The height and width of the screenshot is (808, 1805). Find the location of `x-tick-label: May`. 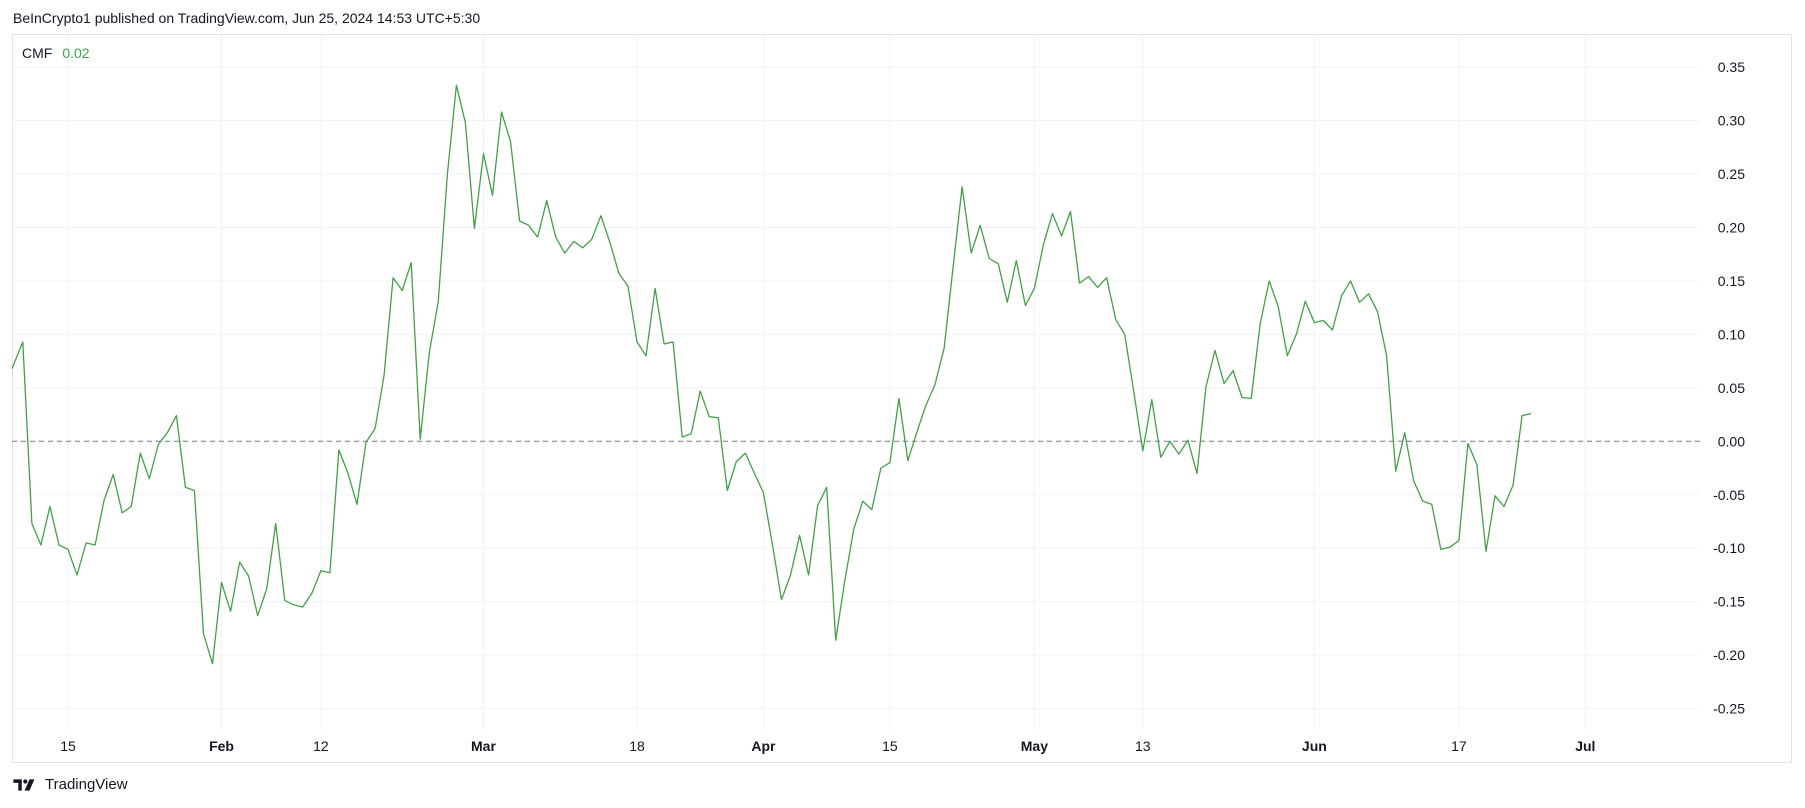

x-tick-label: May is located at coordinates (1034, 746).